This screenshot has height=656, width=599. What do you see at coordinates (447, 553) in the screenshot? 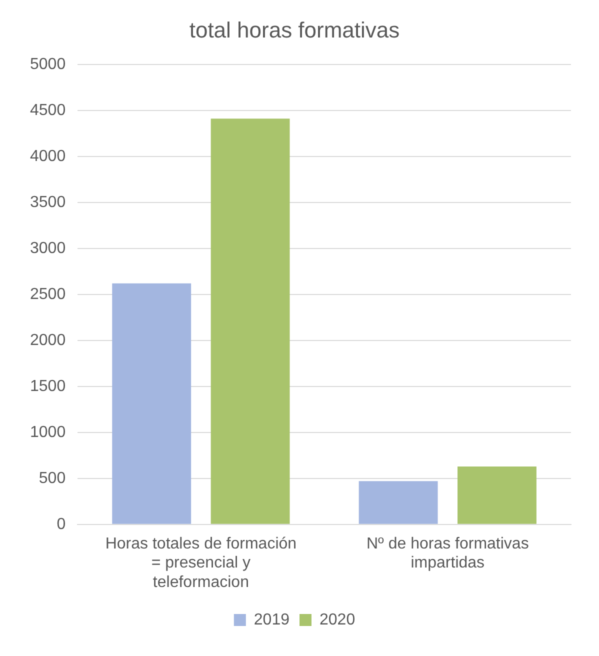
I see `x-tick-label: Nº de horas formativas impartidas` at bounding box center [447, 553].